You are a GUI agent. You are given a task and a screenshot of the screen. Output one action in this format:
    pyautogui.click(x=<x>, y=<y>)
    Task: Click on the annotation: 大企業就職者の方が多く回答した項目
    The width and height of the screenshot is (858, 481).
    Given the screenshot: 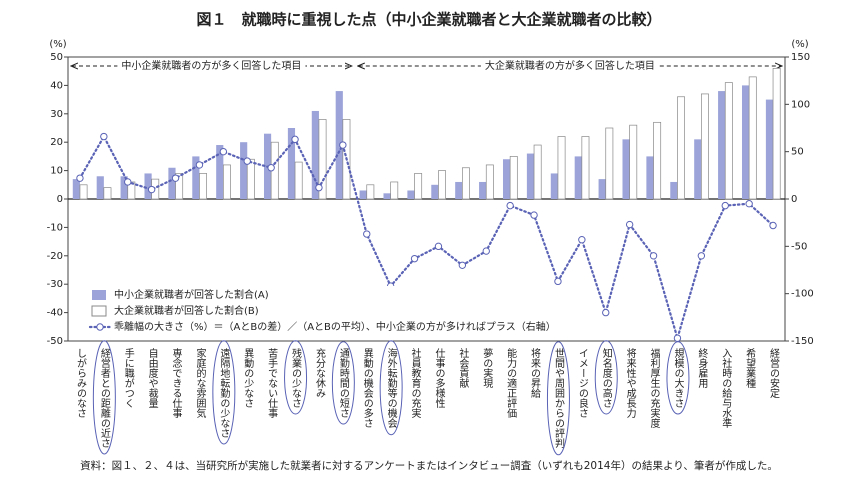 What is the action you would take?
    pyautogui.click(x=570, y=65)
    